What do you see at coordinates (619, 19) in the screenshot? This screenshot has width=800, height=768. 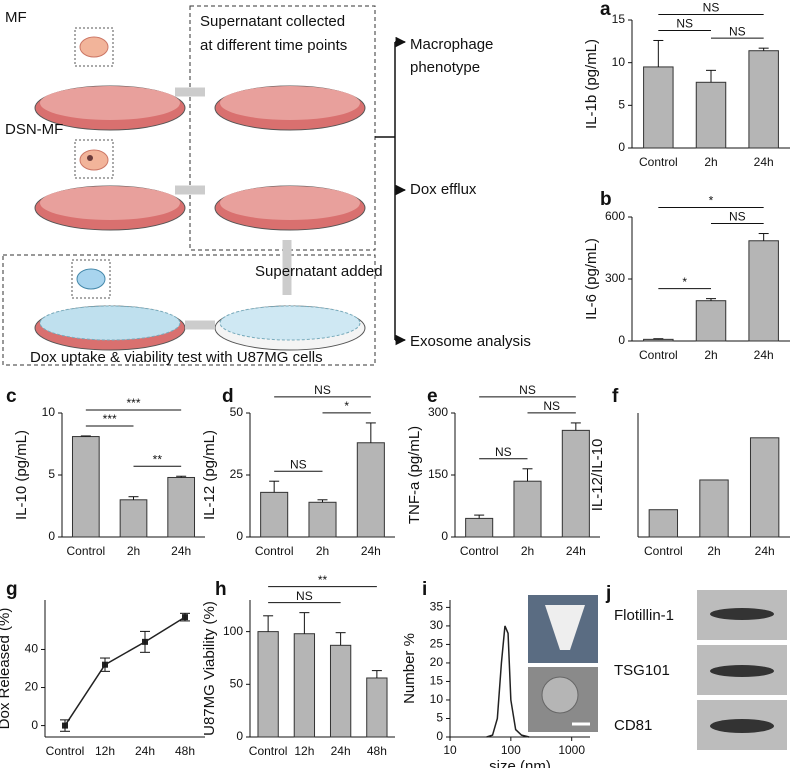 I see `y-tick-label: 15` at bounding box center [619, 19].